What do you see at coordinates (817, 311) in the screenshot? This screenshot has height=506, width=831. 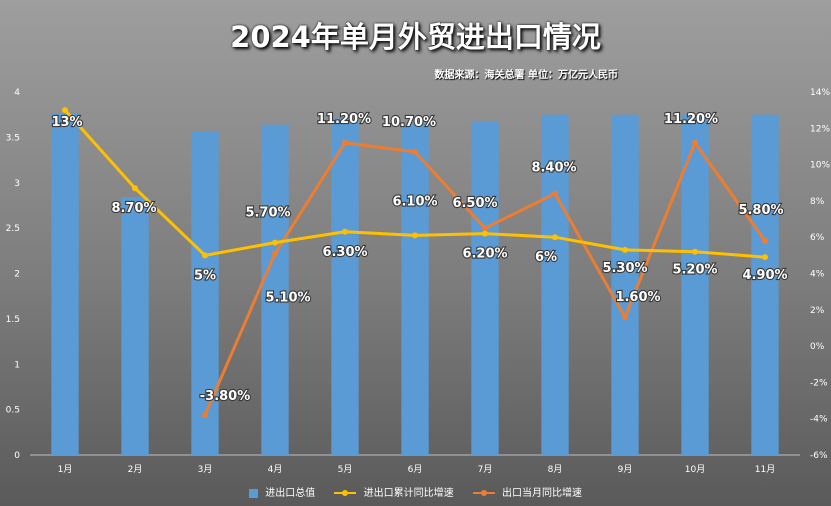 I see `y-right-tick-label: 2%` at bounding box center [817, 311].